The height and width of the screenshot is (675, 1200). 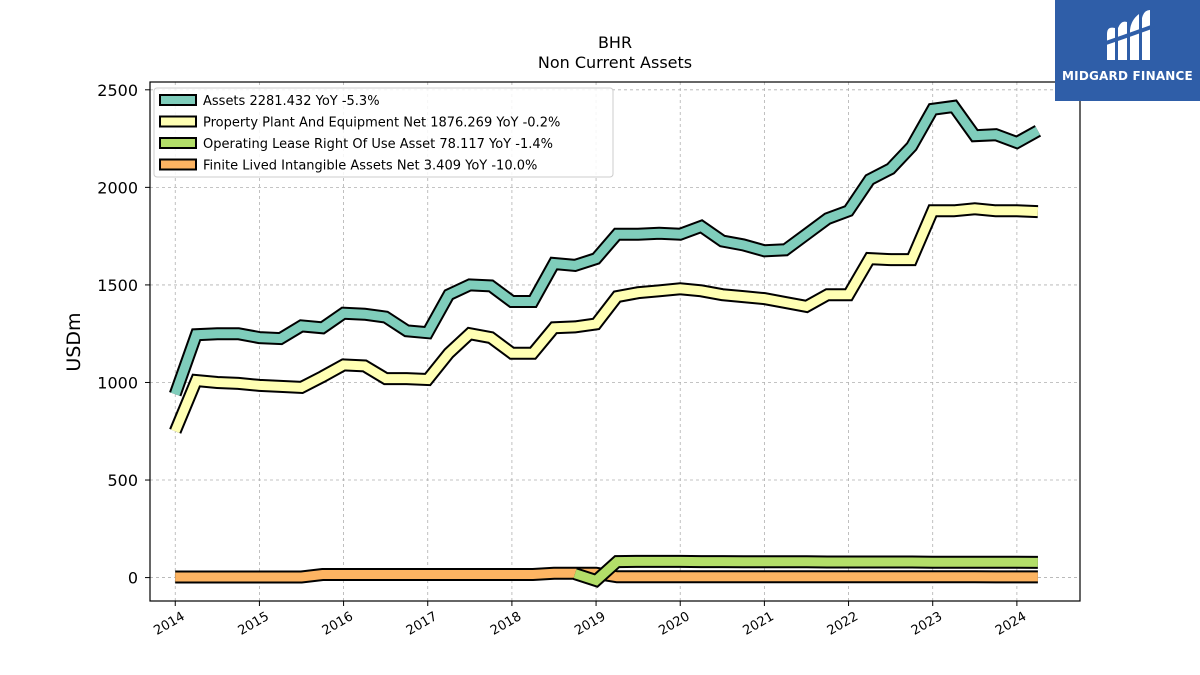 What do you see at coordinates (843, 624) in the screenshot?
I see `x-tick-label: 2022` at bounding box center [843, 624].